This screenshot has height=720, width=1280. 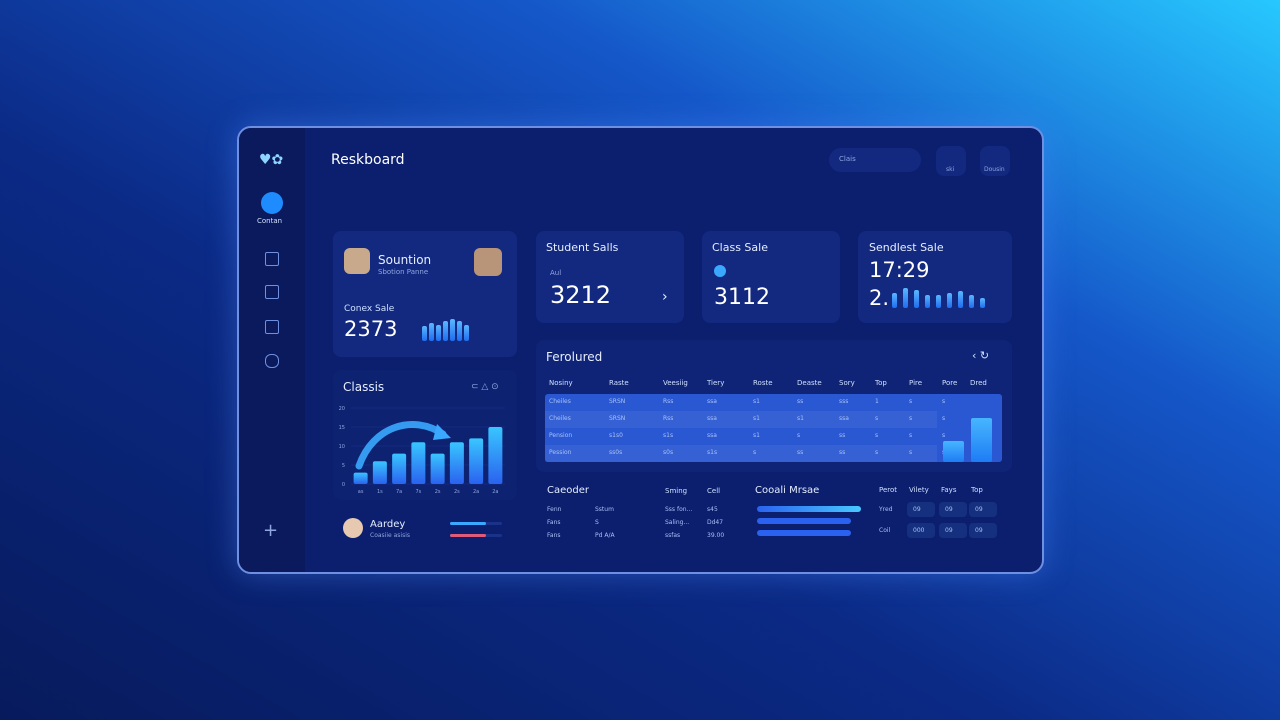 I want to click on search-placeholder: Clais, so click(x=847, y=159).